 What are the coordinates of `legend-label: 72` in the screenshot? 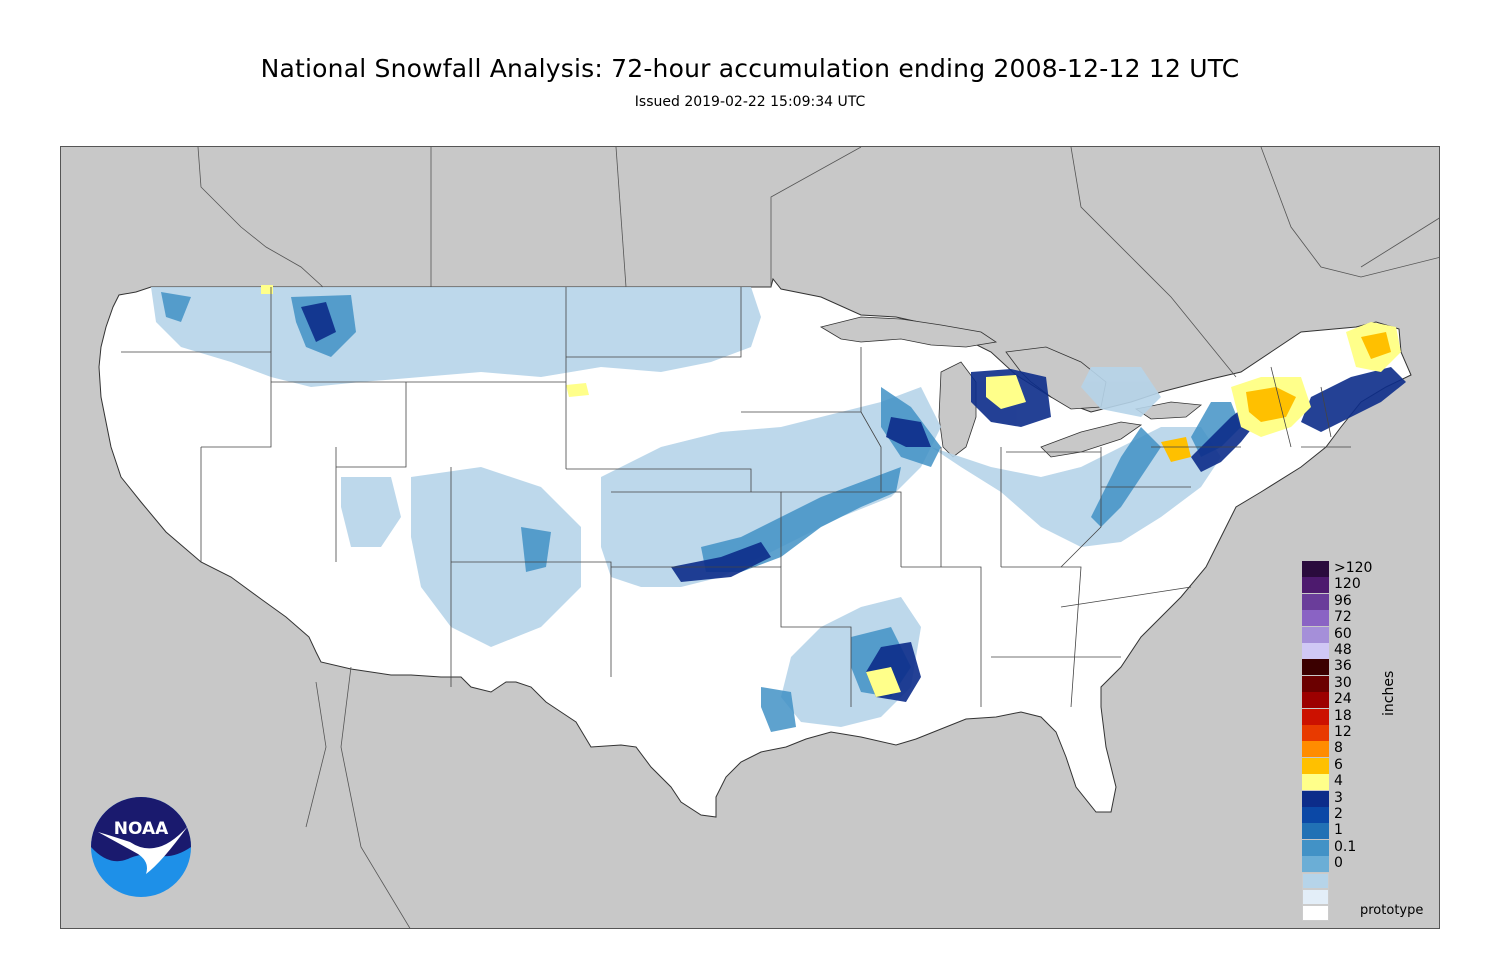 It's located at (1343, 617).